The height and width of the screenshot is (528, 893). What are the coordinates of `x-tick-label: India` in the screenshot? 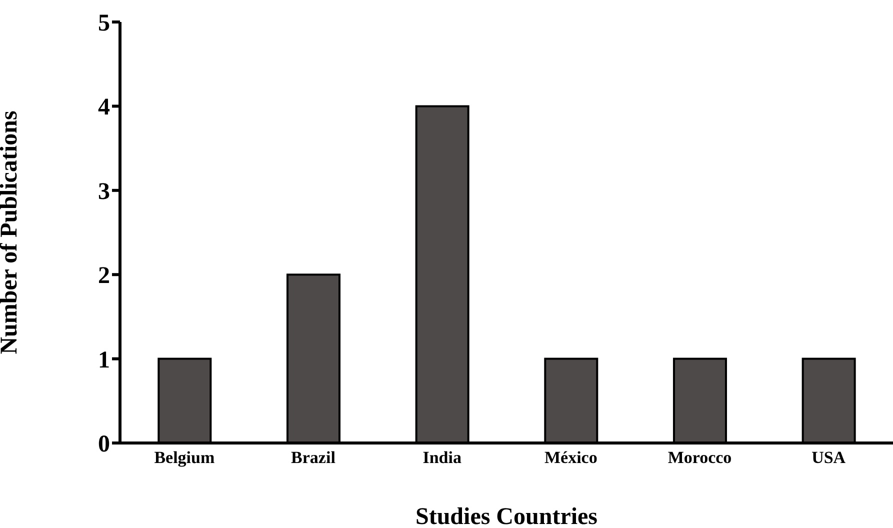 It's located at (442, 458).